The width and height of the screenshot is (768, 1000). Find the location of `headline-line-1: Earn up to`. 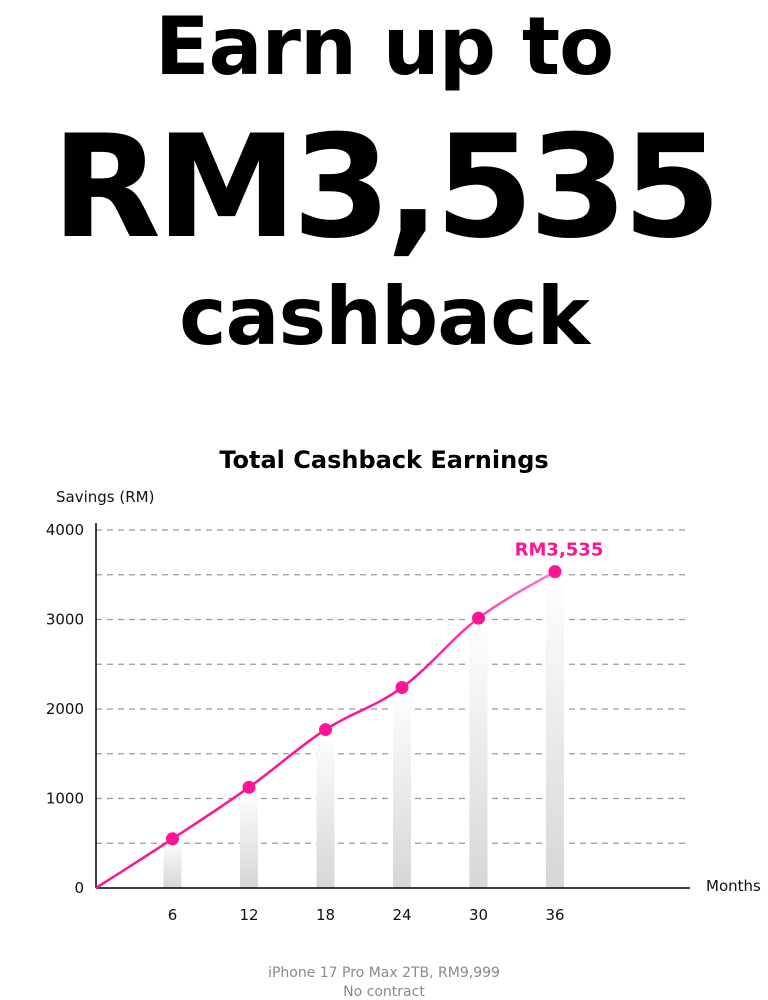

headline-line-1: Earn up to is located at coordinates (384, 46).